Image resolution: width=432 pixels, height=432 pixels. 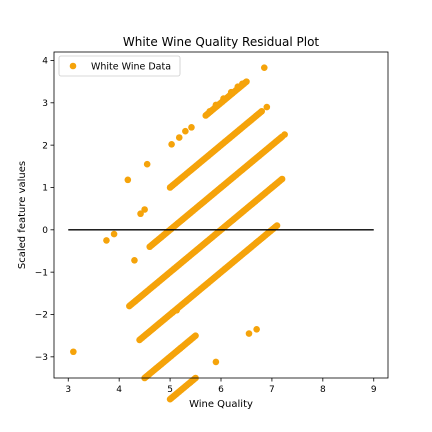 I want to click on x-tick-label: 3, so click(x=68, y=390).